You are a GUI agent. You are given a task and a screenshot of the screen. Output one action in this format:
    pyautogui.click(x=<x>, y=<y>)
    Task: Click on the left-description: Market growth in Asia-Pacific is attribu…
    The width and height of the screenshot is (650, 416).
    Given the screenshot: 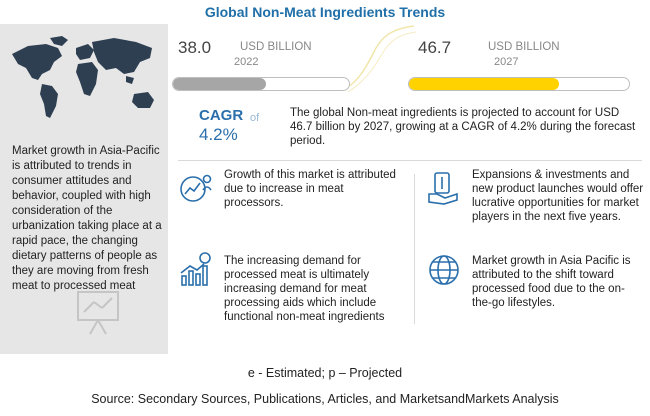 What is the action you would take?
    pyautogui.click(x=87, y=218)
    